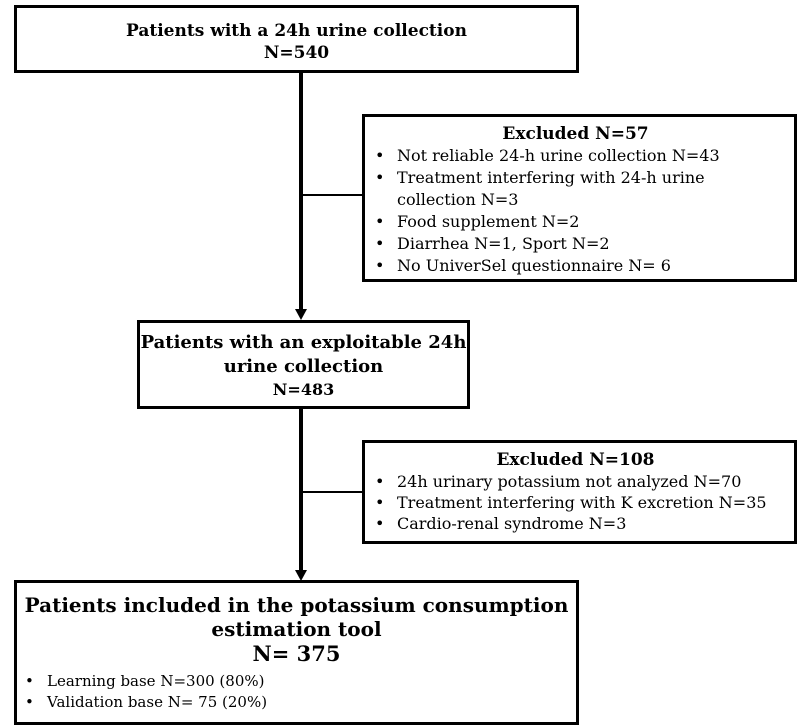  Describe the element at coordinates (296, 31) in the screenshot. I see `box-initial-title: Patients with a 24h urine collection` at that location.